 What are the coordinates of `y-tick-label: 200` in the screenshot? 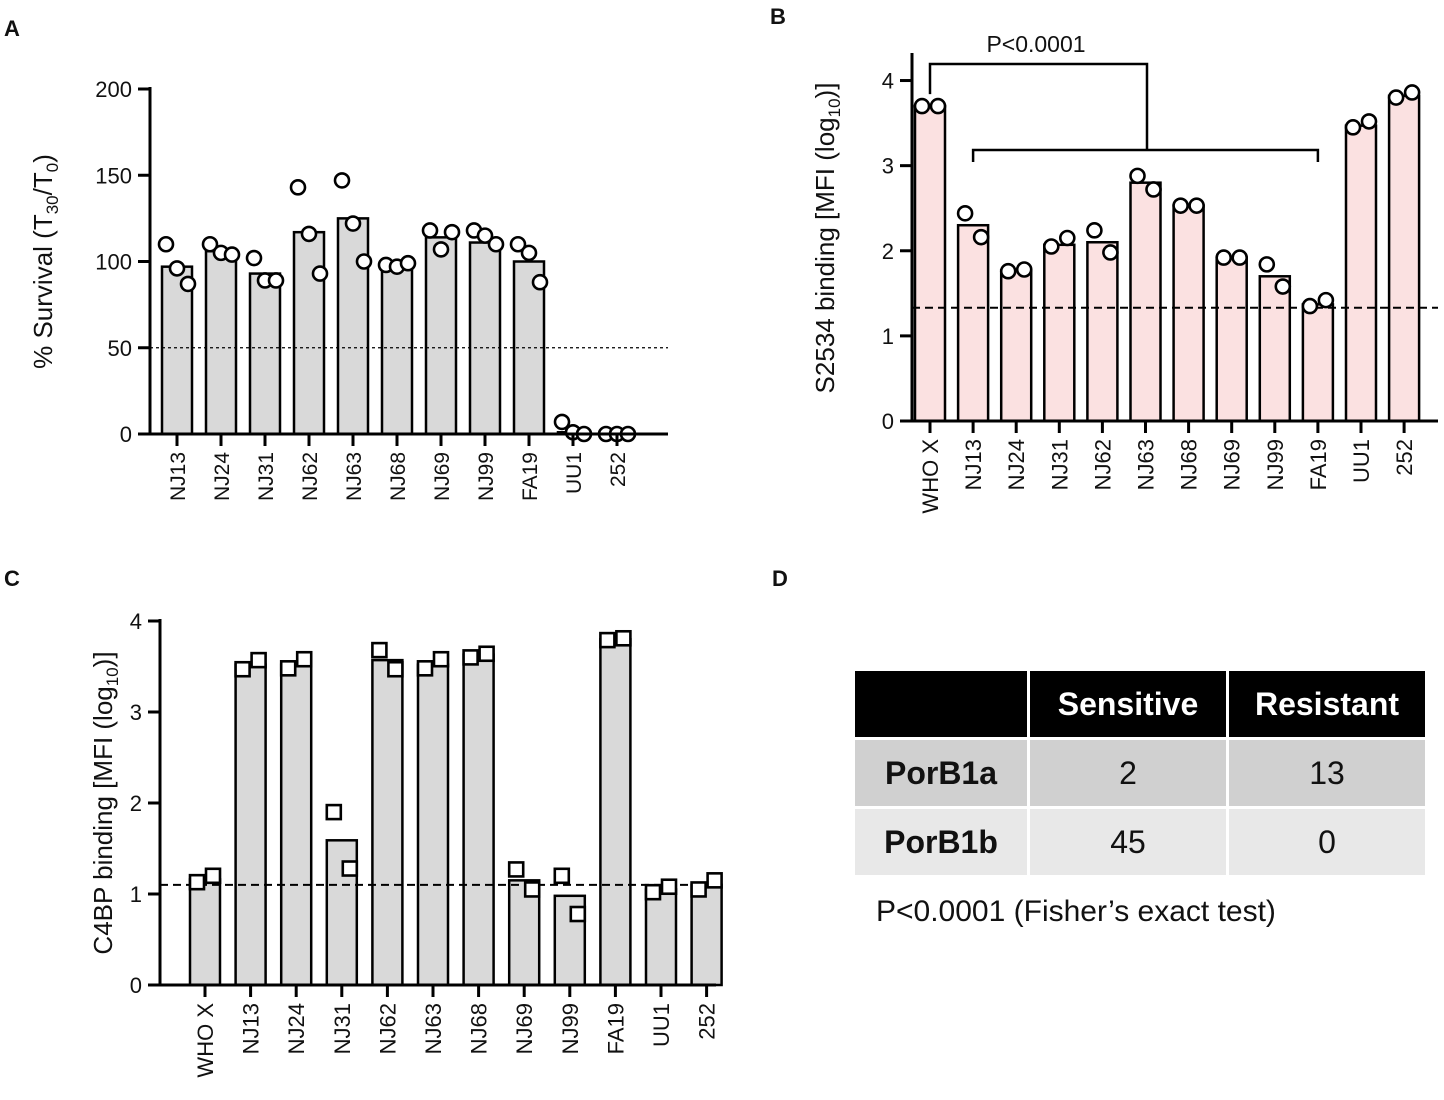 It's located at (113, 89).